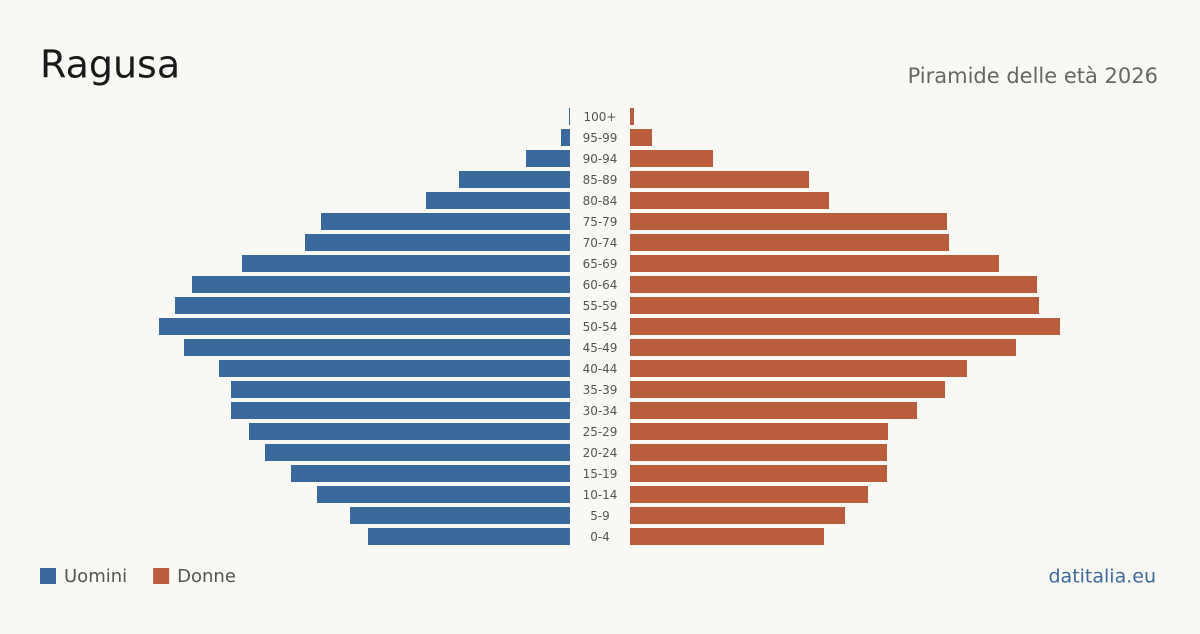 This screenshot has width=1200, height=634. What do you see at coordinates (600, 348) in the screenshot?
I see `age-label: 45-49` at bounding box center [600, 348].